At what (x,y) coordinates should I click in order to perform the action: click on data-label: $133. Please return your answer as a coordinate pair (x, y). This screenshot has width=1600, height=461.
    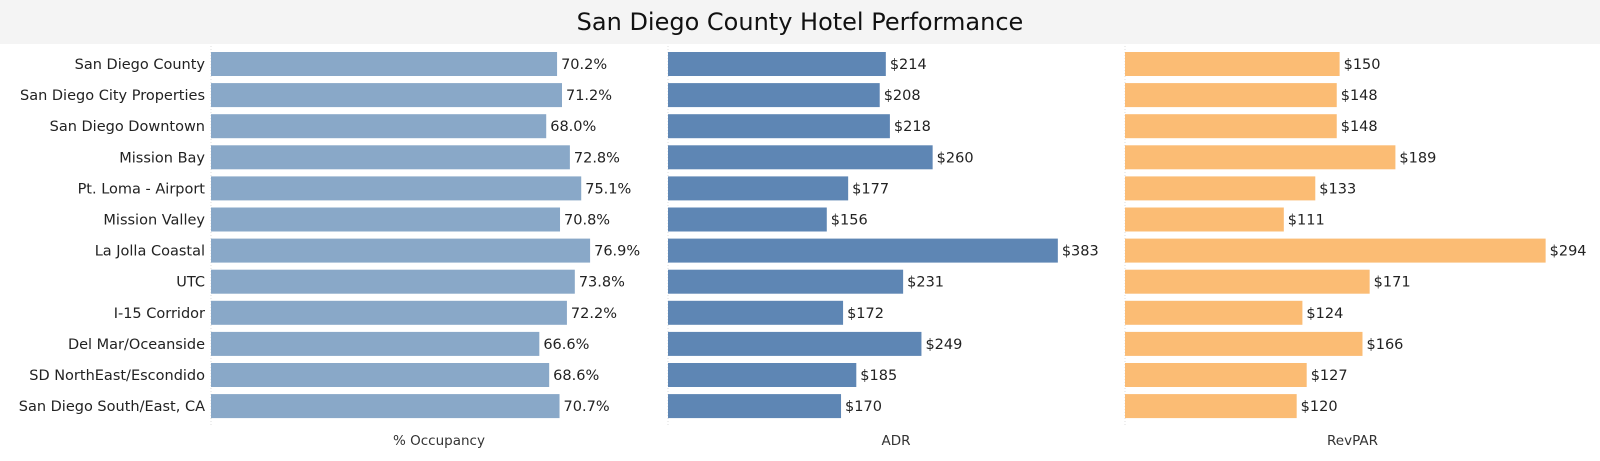
    Looking at the image, I should click on (1337, 189).